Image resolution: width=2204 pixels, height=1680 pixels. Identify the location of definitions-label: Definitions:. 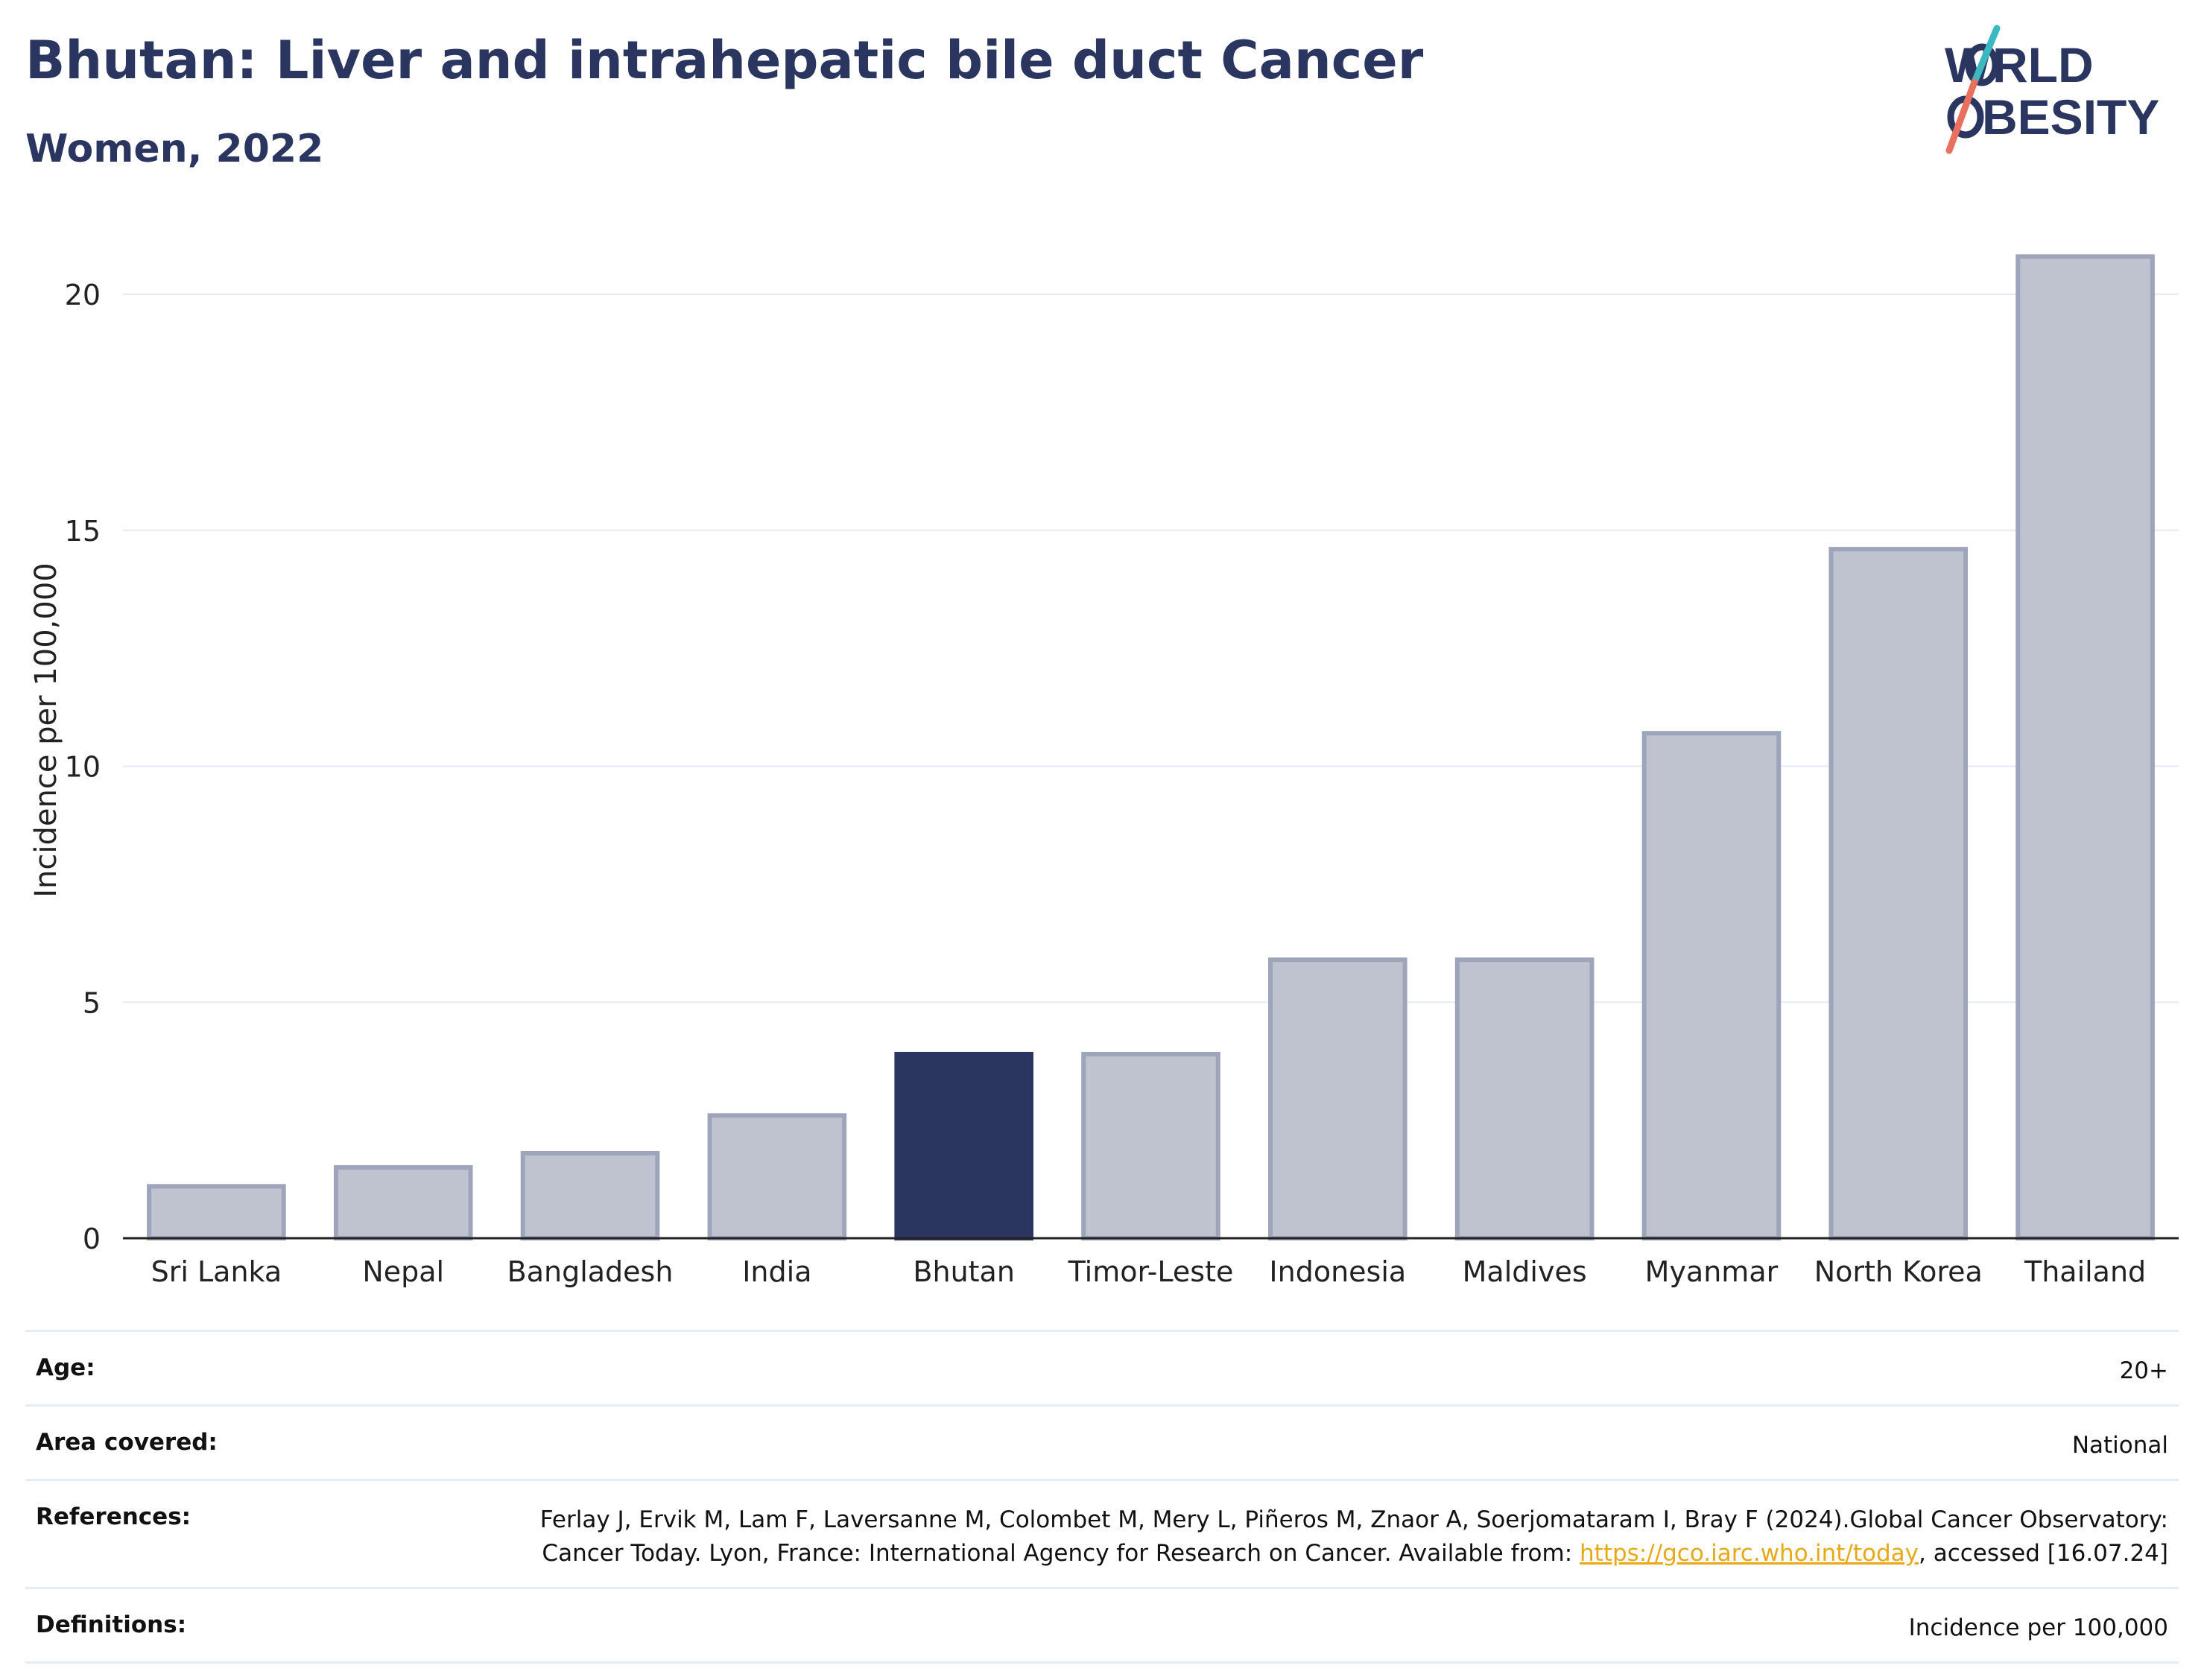
(111, 1624).